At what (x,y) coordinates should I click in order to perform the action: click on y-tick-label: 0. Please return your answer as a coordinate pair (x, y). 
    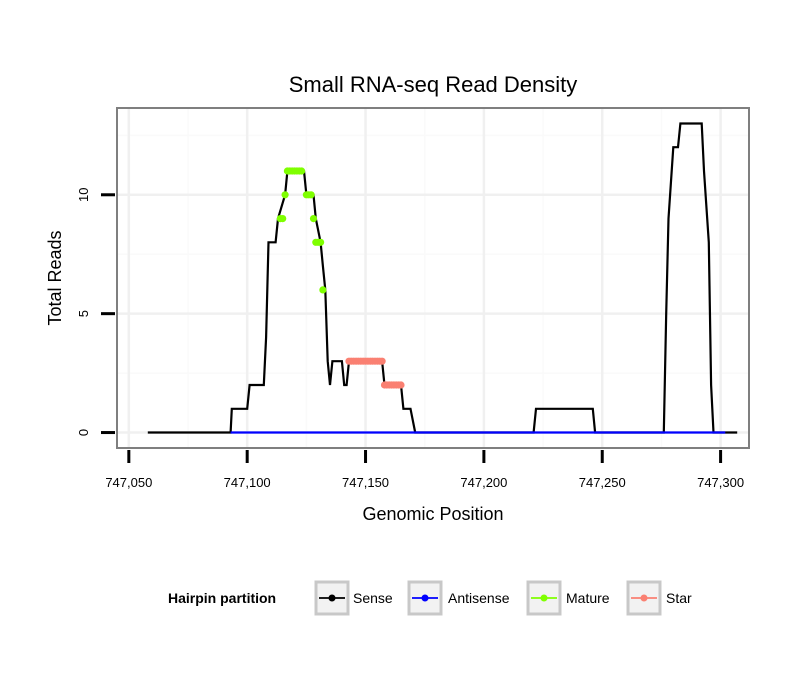
    Looking at the image, I should click on (83, 432).